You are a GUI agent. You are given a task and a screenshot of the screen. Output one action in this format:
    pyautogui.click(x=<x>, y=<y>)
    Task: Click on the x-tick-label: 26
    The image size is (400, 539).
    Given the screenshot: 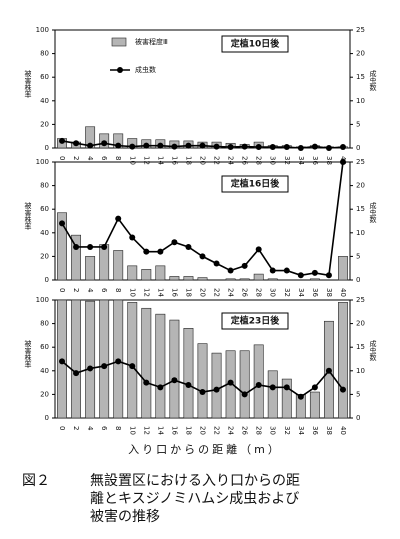 What is the action you would take?
    pyautogui.click(x=245, y=292)
    